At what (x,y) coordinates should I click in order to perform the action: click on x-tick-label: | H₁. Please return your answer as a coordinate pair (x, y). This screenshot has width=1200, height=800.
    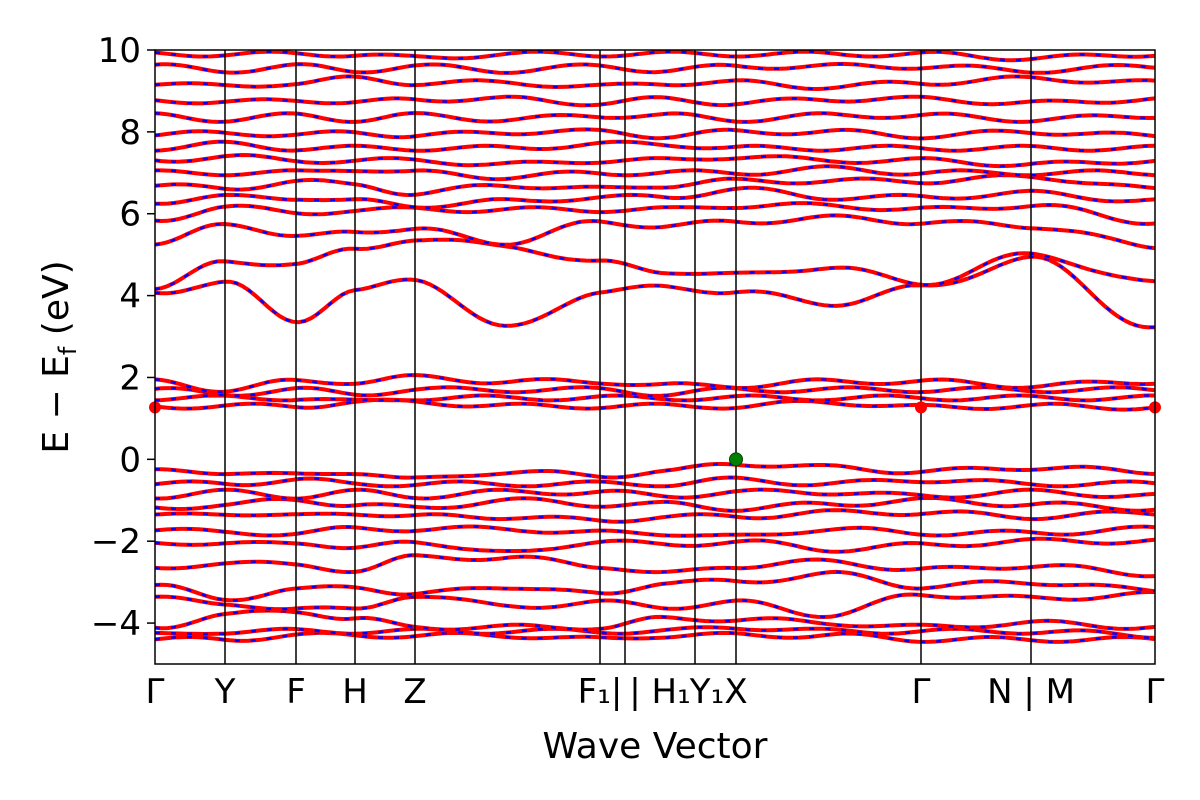
    Looking at the image, I should click on (659, 692).